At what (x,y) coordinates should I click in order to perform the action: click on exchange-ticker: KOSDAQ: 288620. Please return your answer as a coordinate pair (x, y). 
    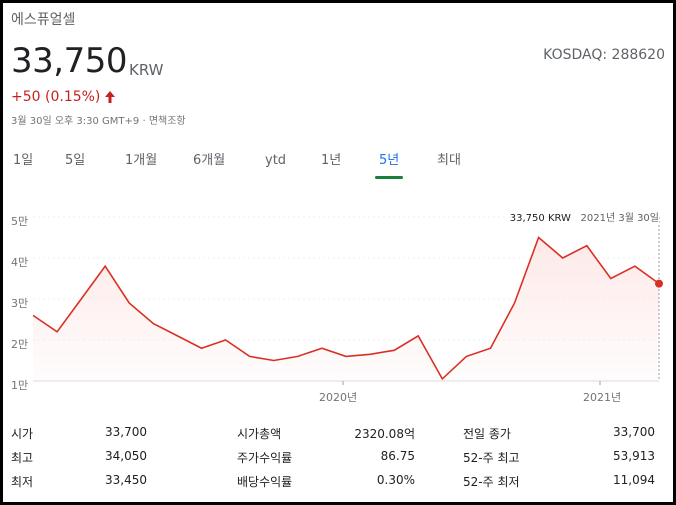
    Looking at the image, I should click on (604, 55).